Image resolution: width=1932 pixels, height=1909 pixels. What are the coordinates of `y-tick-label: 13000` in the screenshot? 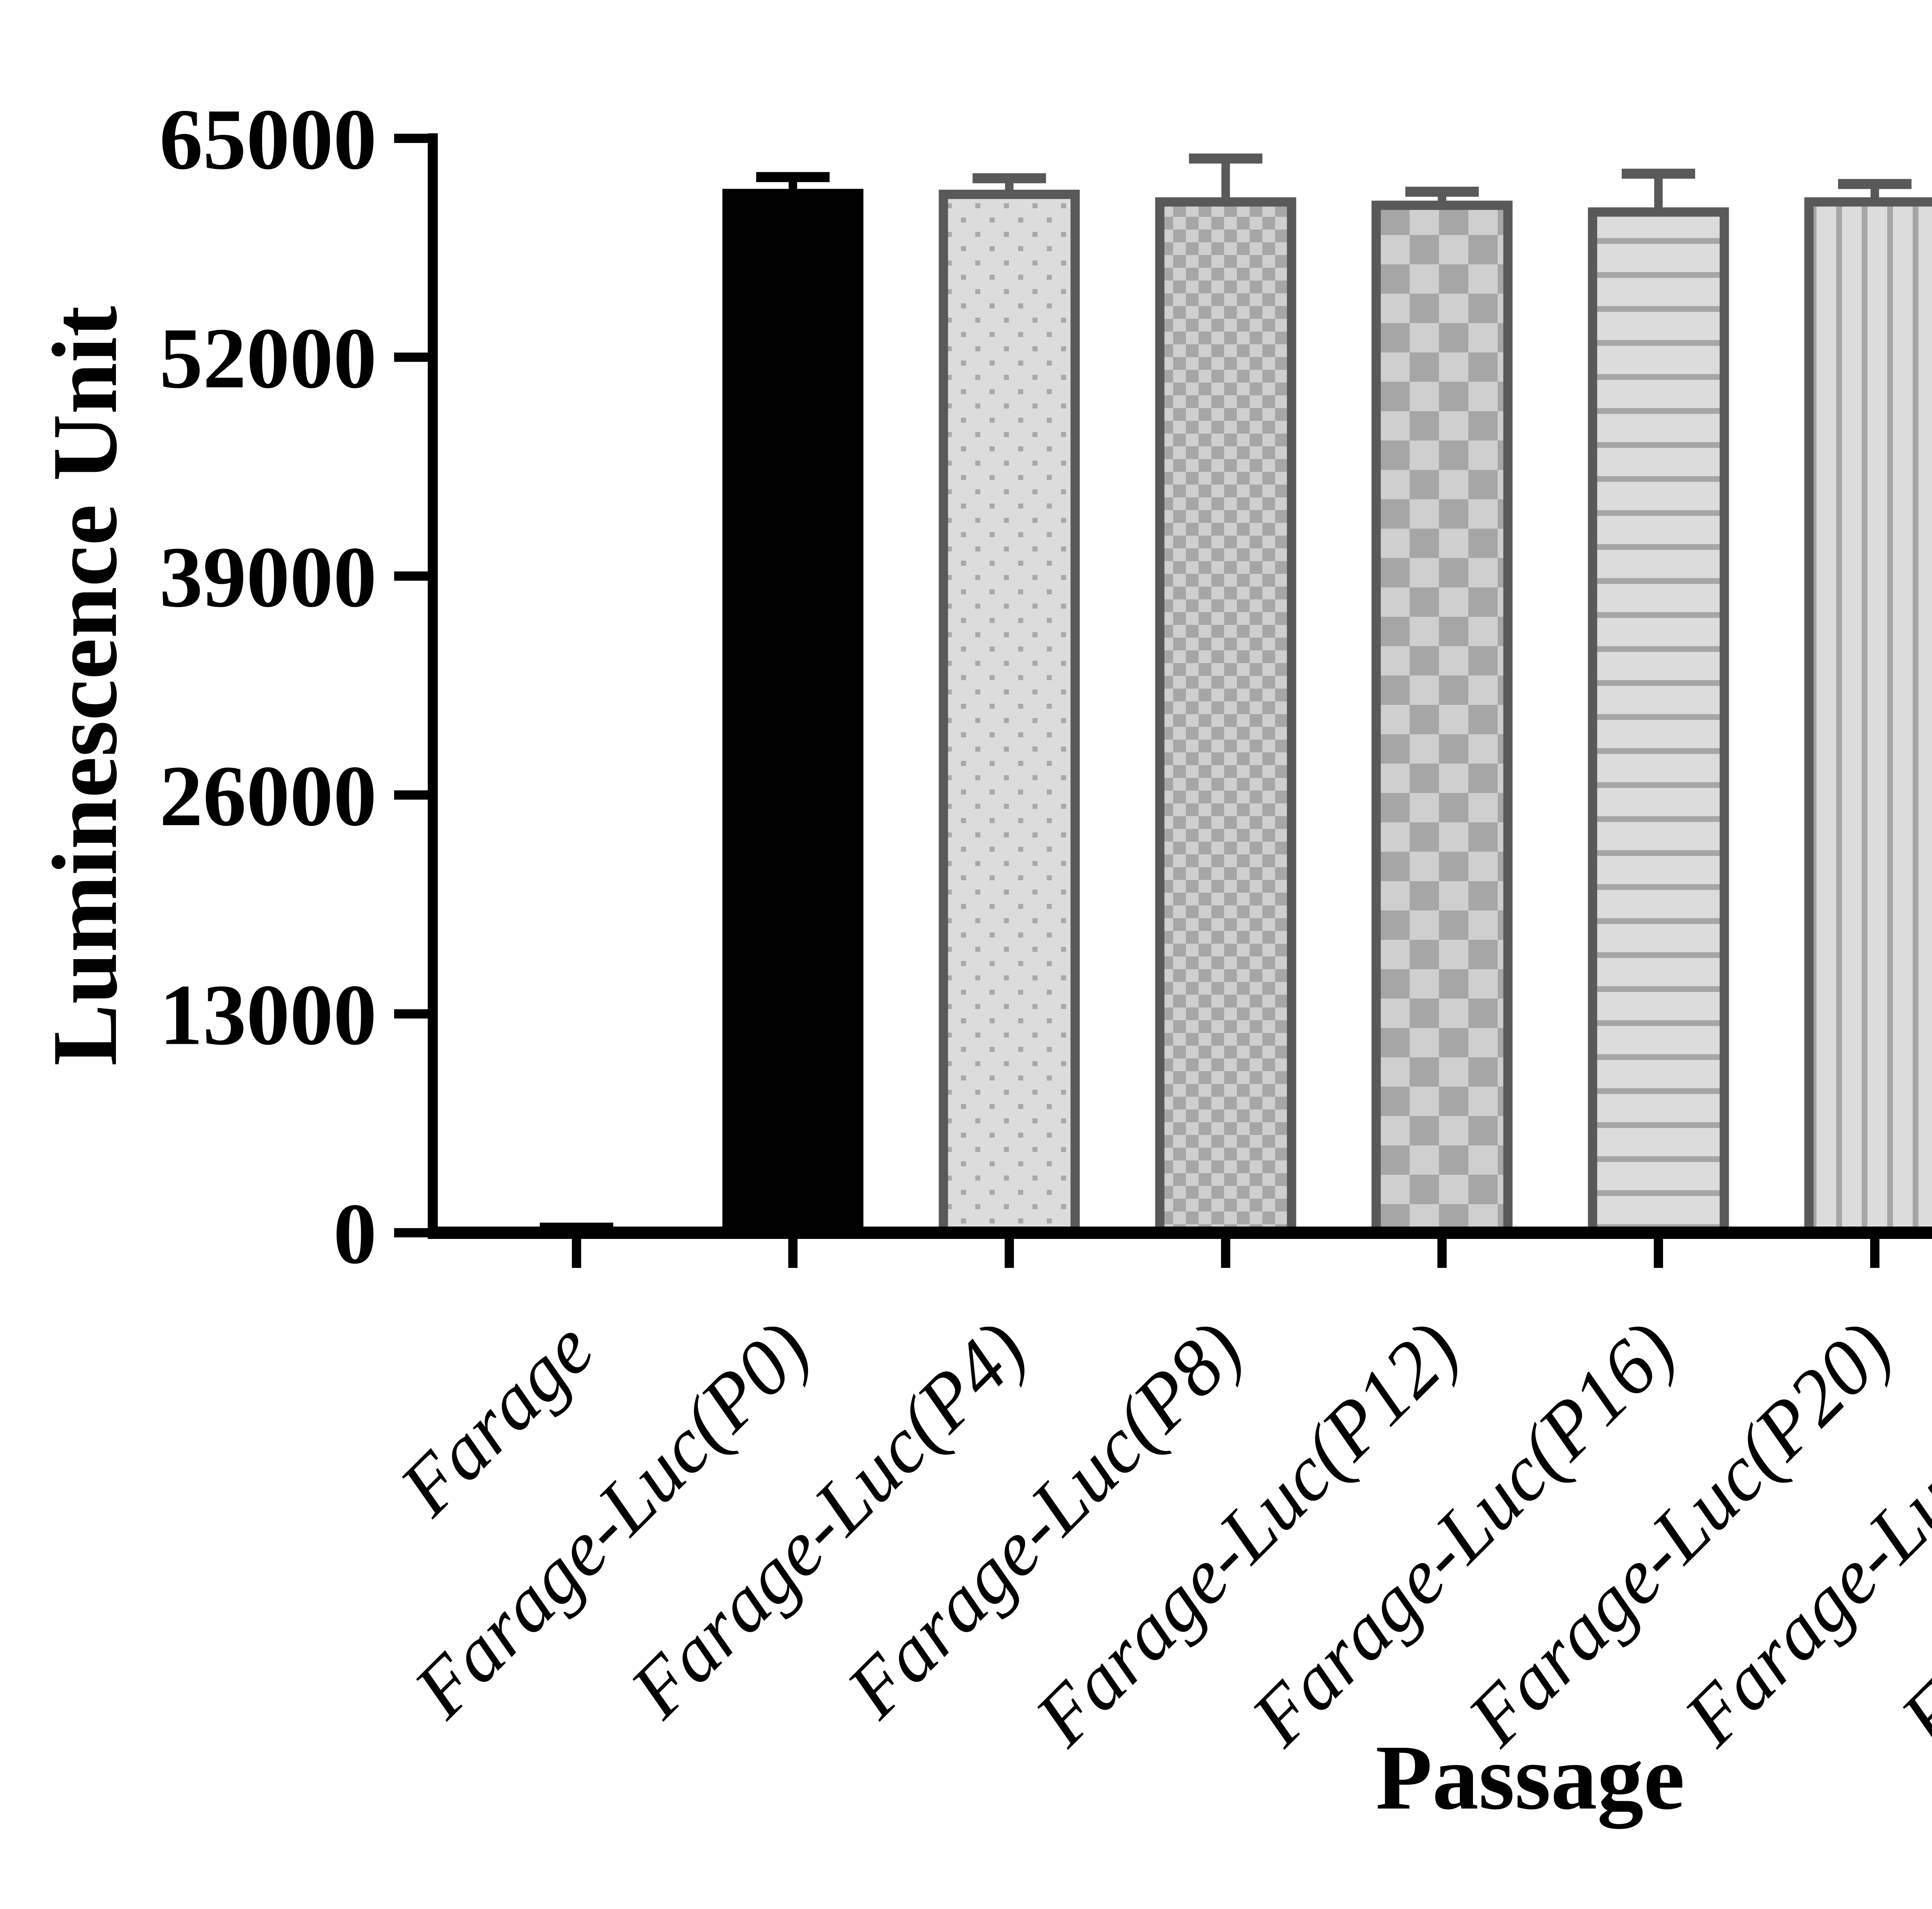 It's located at (268, 1014).